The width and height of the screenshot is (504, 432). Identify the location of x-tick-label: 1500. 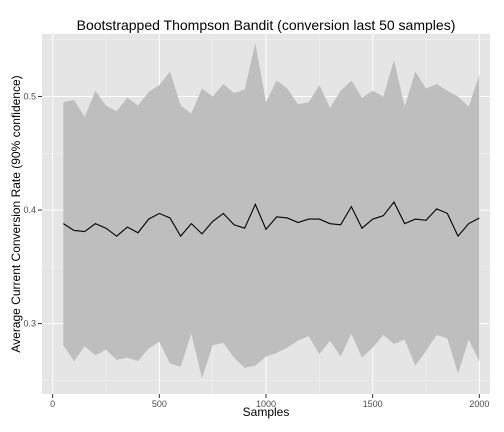
(373, 404).